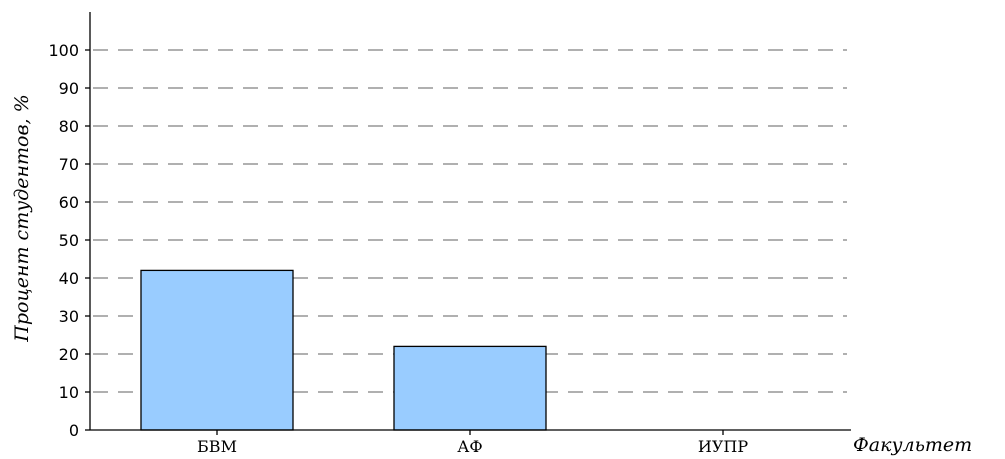  I want to click on bars, so click(343, 350).